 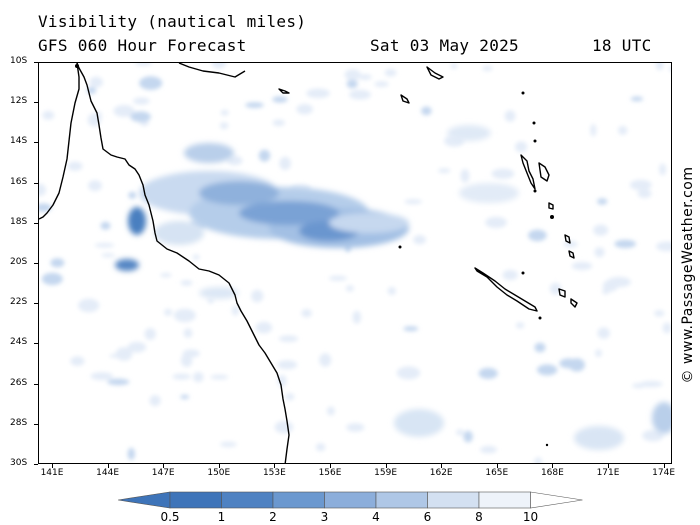 What do you see at coordinates (19, 262) in the screenshot?
I see `lat-label: 20S` at bounding box center [19, 262].